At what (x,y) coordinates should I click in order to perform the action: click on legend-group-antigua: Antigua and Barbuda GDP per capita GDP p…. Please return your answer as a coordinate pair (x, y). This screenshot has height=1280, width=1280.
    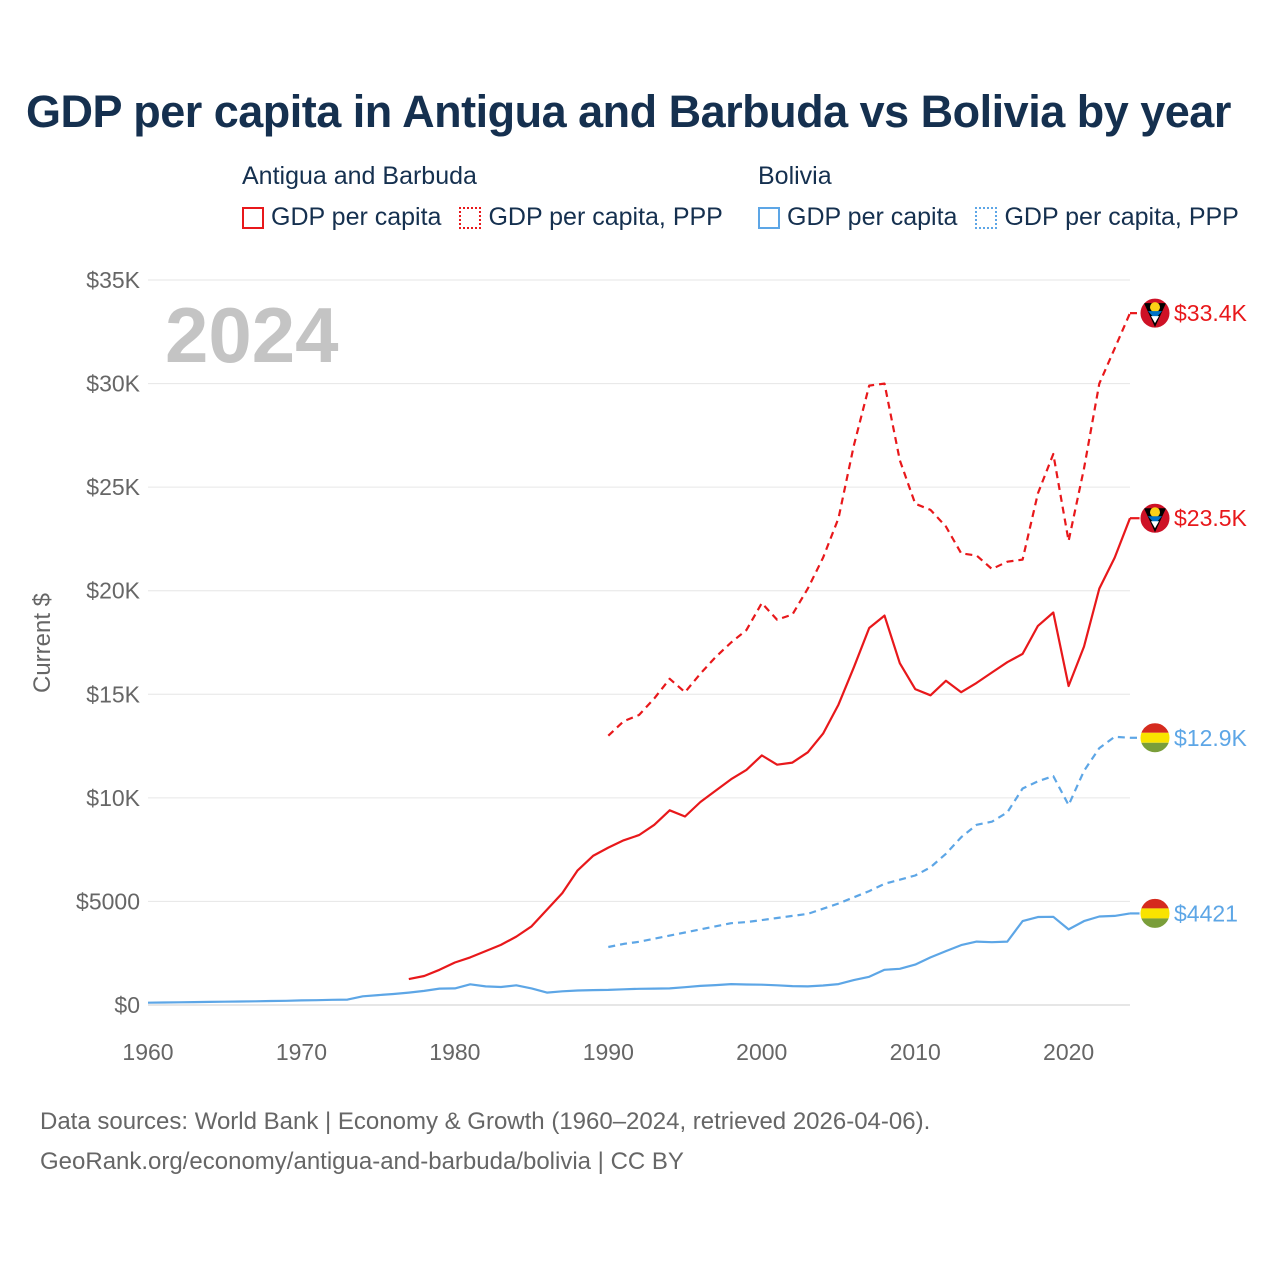
    Looking at the image, I should click on (482, 197).